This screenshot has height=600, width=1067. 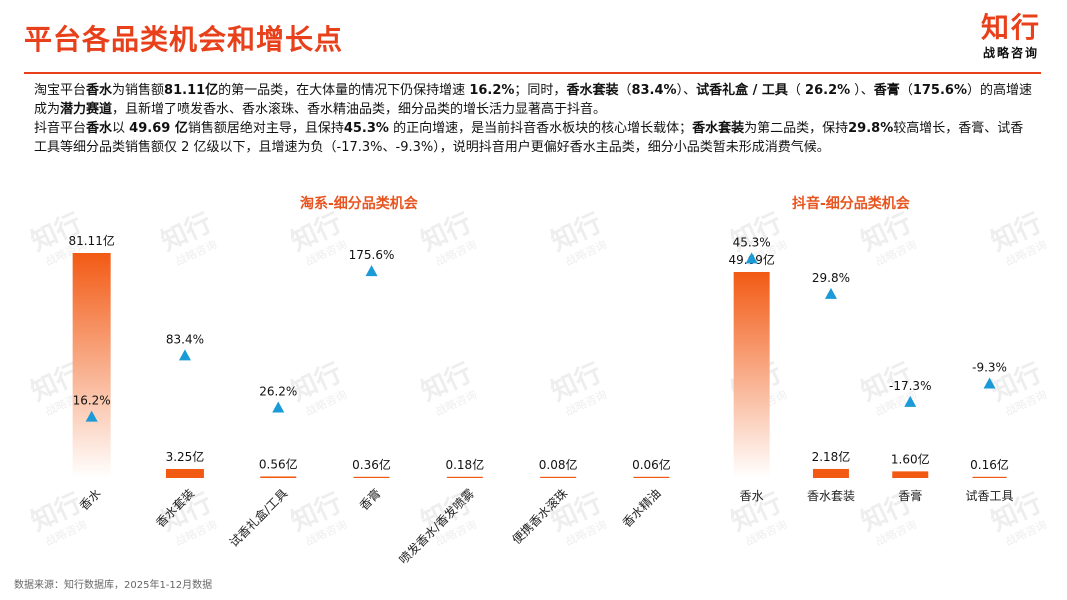 What do you see at coordinates (910, 386) in the screenshot?
I see `growth-label: -17.3%` at bounding box center [910, 386].